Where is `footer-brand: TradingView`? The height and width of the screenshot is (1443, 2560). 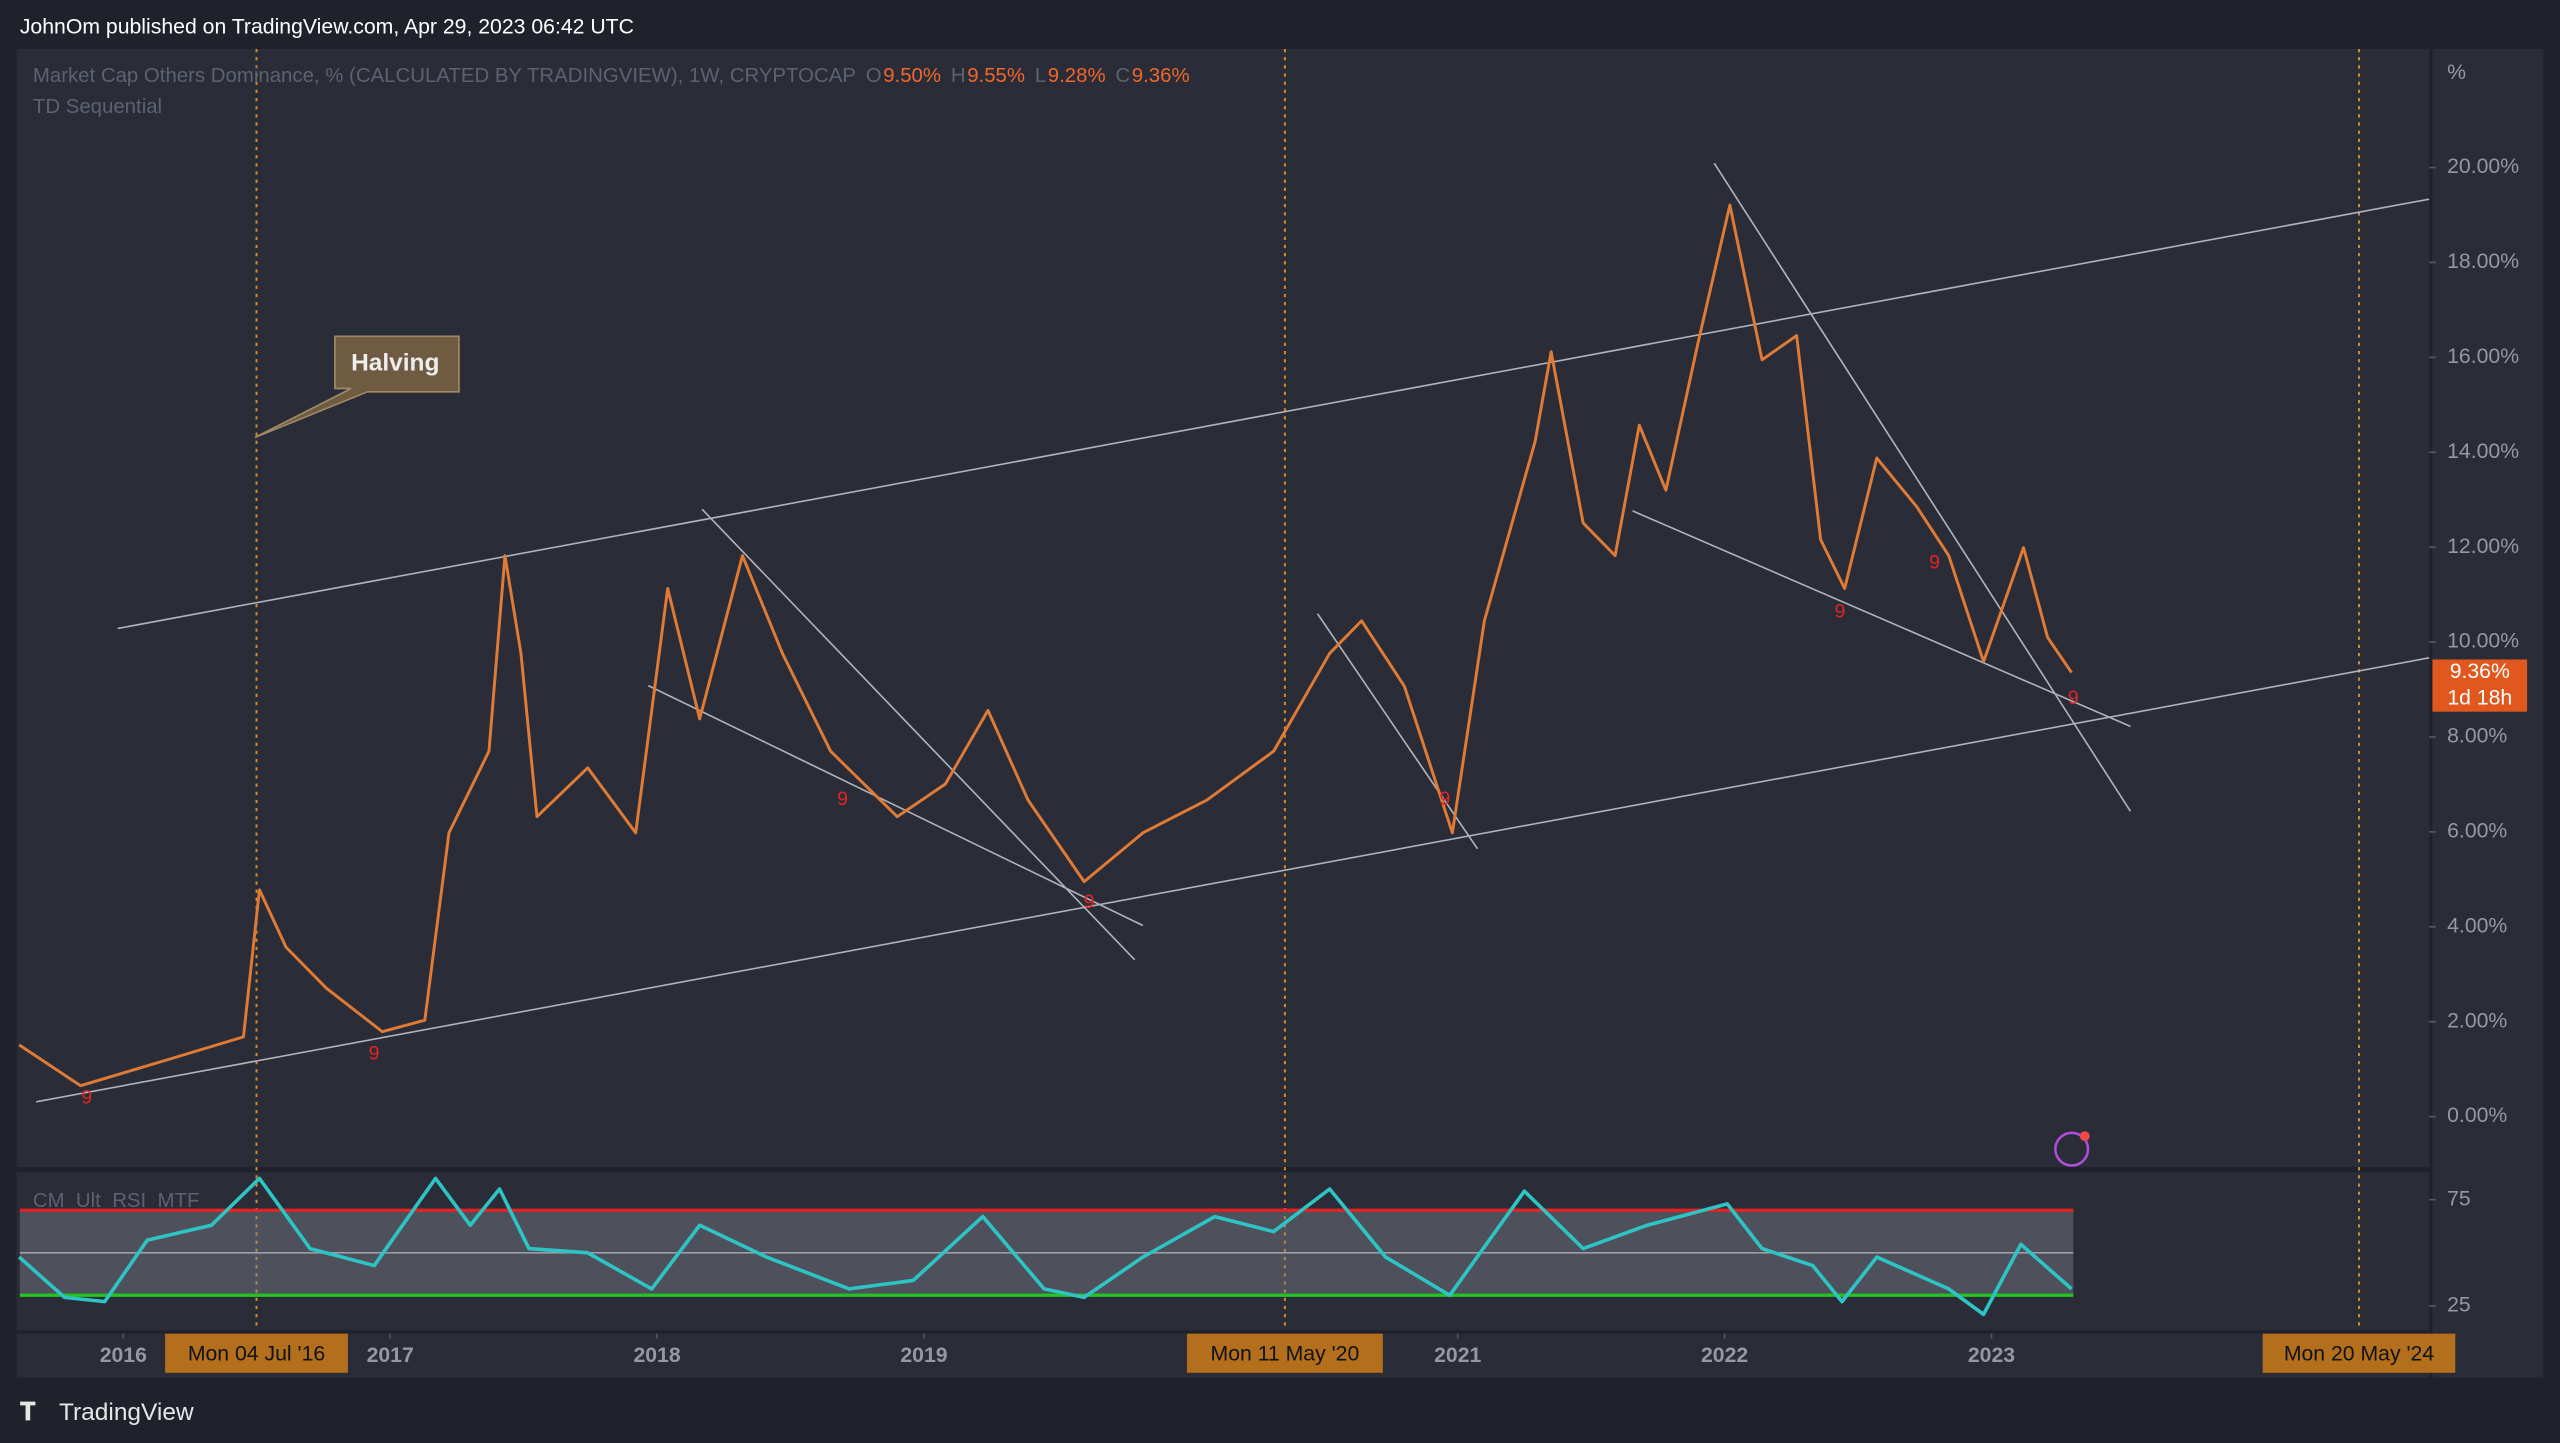 footer-brand: TradingView is located at coordinates (126, 1412).